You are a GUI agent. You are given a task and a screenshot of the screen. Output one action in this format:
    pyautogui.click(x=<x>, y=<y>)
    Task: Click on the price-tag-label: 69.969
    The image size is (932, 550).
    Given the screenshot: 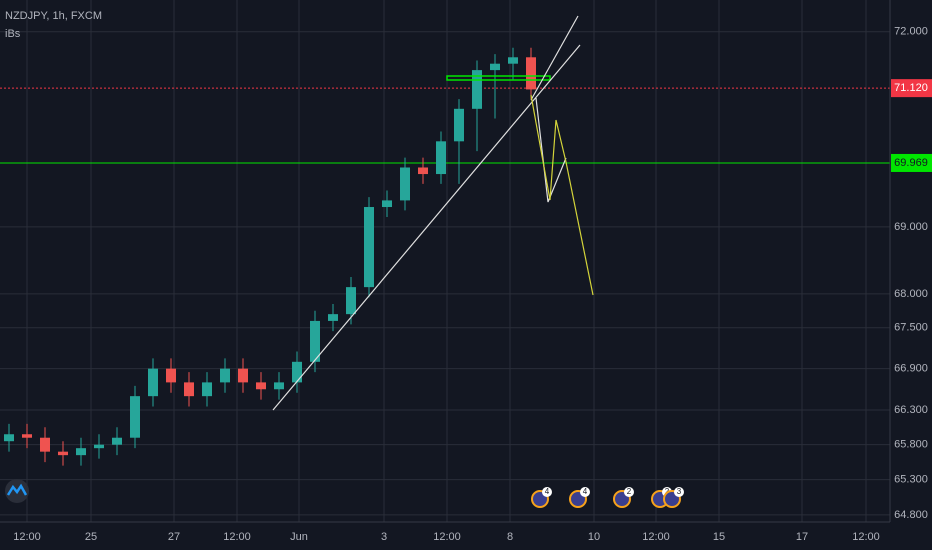 What is the action you would take?
    pyautogui.click(x=911, y=163)
    